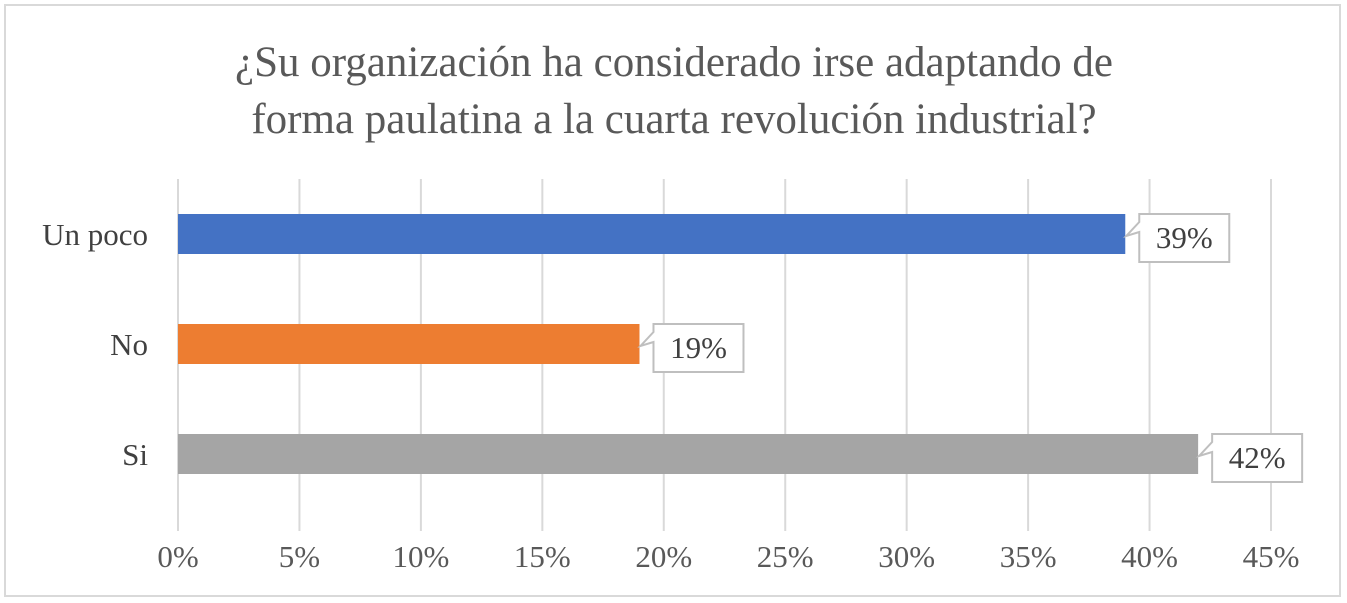  I want to click on x-tick-label: 15%, so click(542, 556).